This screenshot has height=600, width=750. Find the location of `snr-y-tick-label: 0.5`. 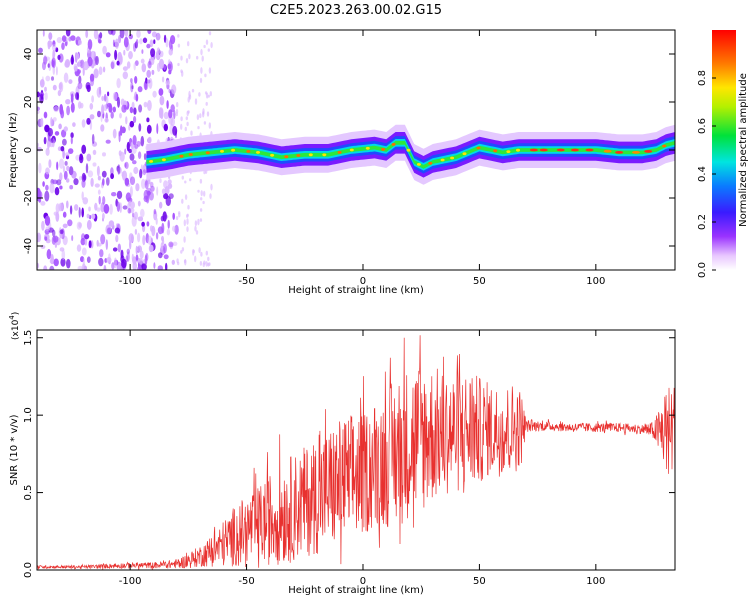

snr-y-tick-label: 0.5 is located at coordinates (28, 493).